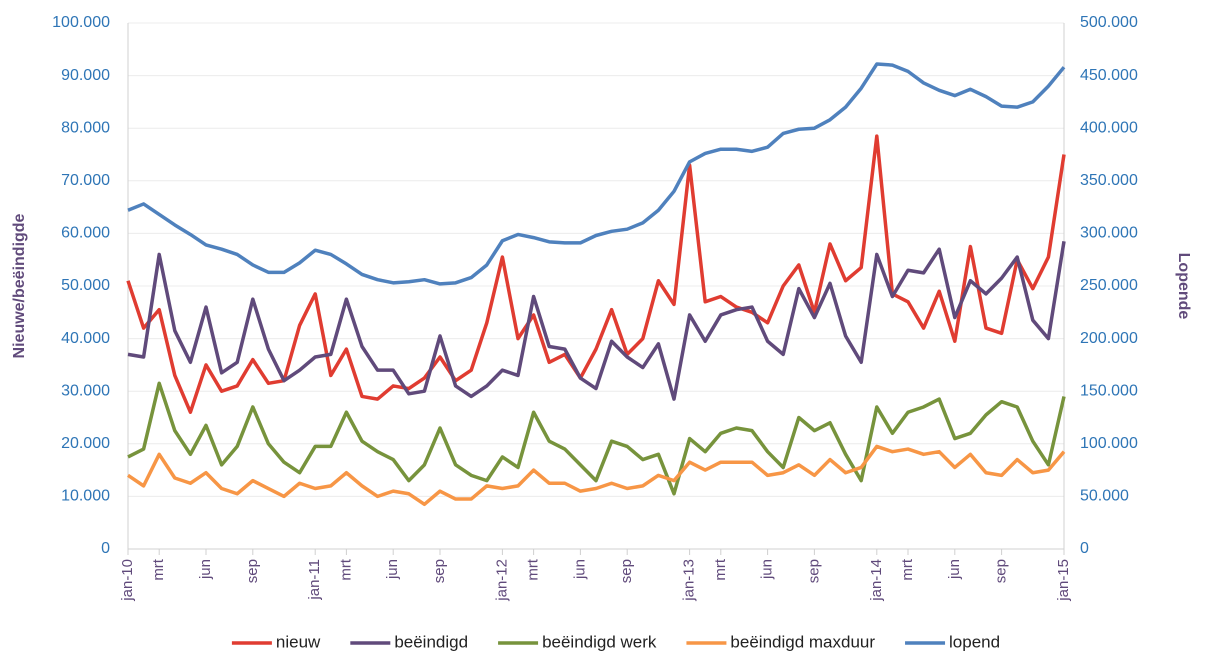 This screenshot has width=1205, height=658. I want to click on y2-tick-label: 350.000, so click(1109, 180).